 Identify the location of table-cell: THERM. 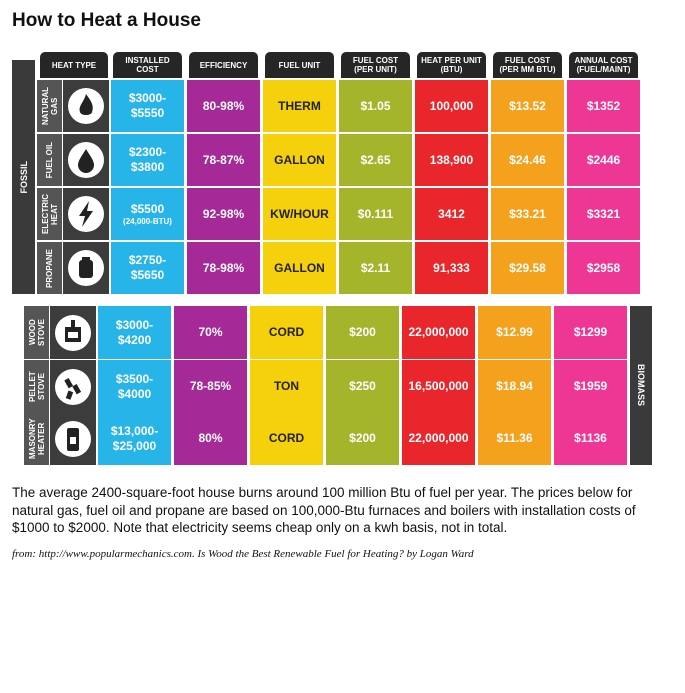
(299, 106).